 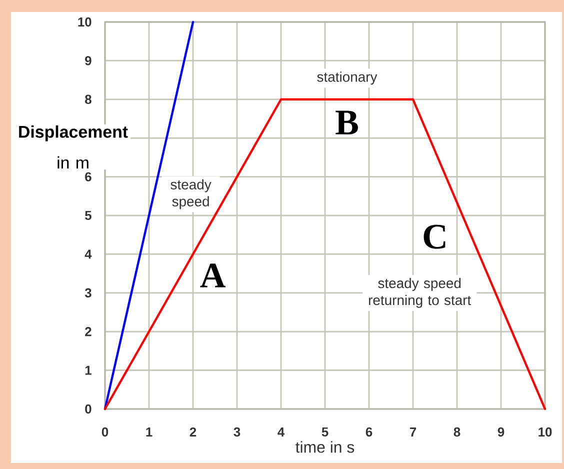 What do you see at coordinates (88, 254) in the screenshot?
I see `y-tick-label: 4` at bounding box center [88, 254].